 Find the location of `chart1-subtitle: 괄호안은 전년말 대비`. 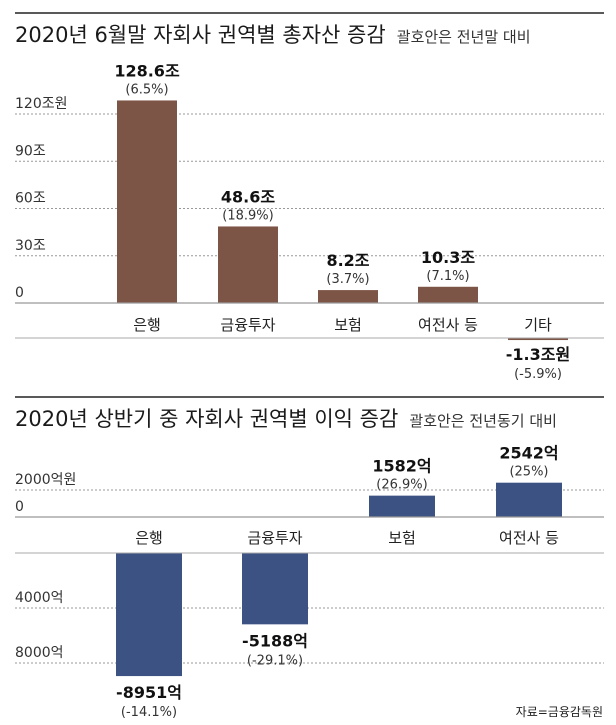

chart1-subtitle: 괄호안은 전년말 대비 is located at coordinates (464, 37).